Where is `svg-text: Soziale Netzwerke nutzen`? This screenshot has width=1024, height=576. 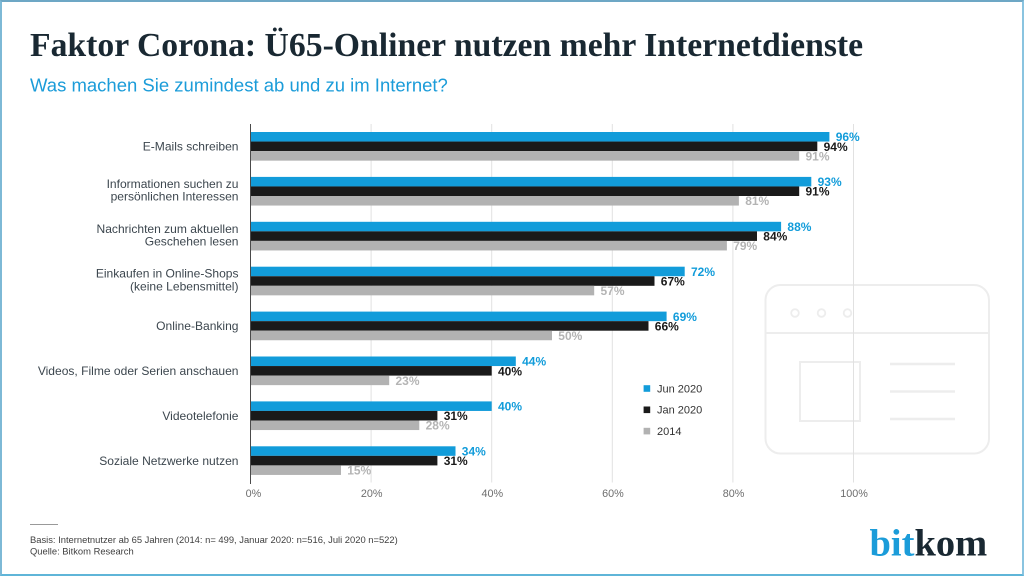 svg-text: Soziale Netzwerke nutzen is located at coordinates (168, 461).